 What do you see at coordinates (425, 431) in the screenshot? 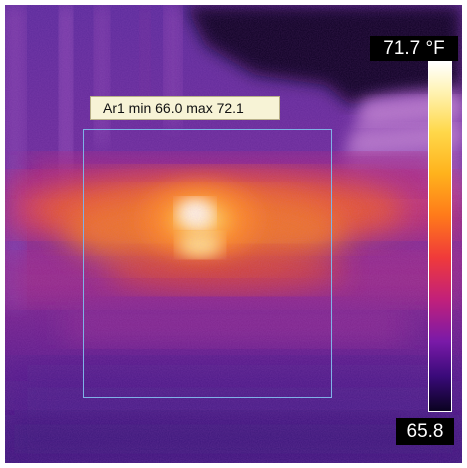
I see `scale-min-label: 65.8` at bounding box center [425, 431].